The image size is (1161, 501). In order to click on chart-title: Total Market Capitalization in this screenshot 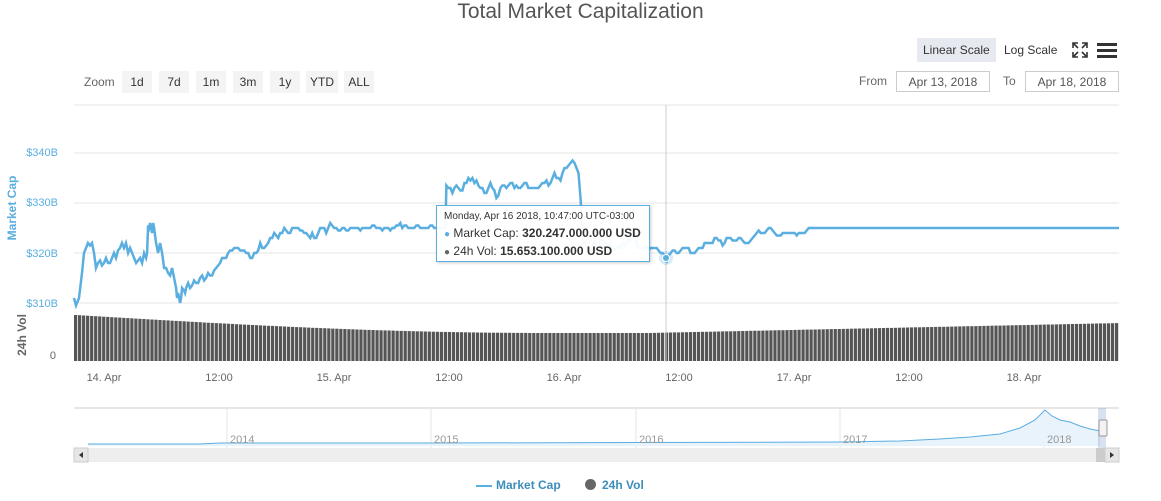, I will do `click(580, 11)`.